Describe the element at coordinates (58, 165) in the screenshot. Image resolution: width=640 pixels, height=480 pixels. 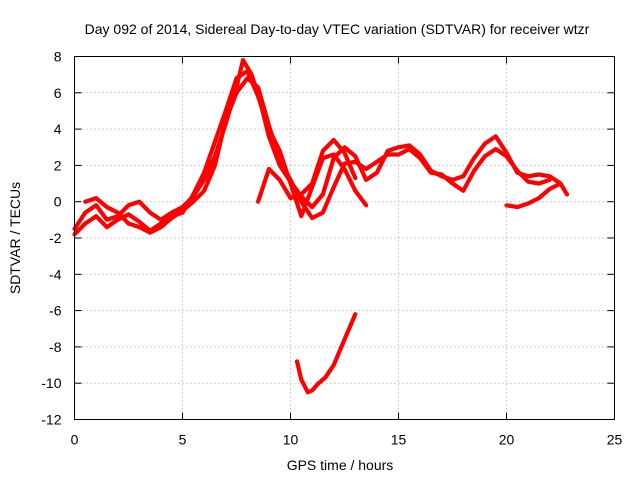
I see `y-tick-label: 2` at that location.